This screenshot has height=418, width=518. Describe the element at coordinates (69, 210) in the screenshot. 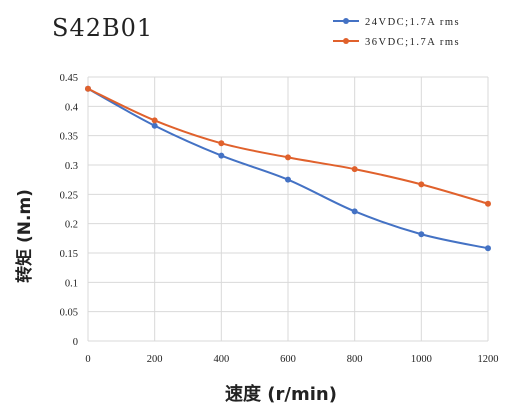

I see `y-axis-ticks: 0 0.05 0.1 0.15 0.2 0.25 0.3 0.35 0.4 0.45` at that location.